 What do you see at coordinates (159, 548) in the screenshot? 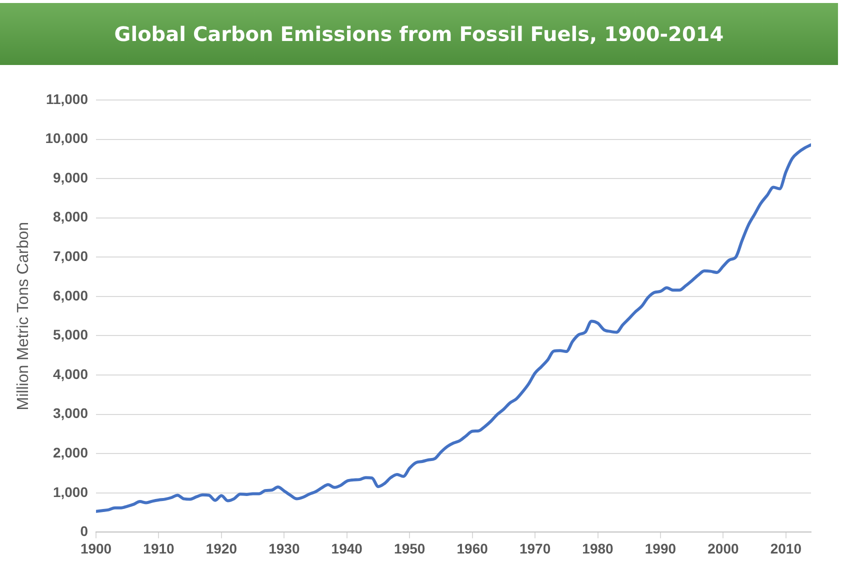
I see `x-tick-label: 1910` at bounding box center [159, 548].